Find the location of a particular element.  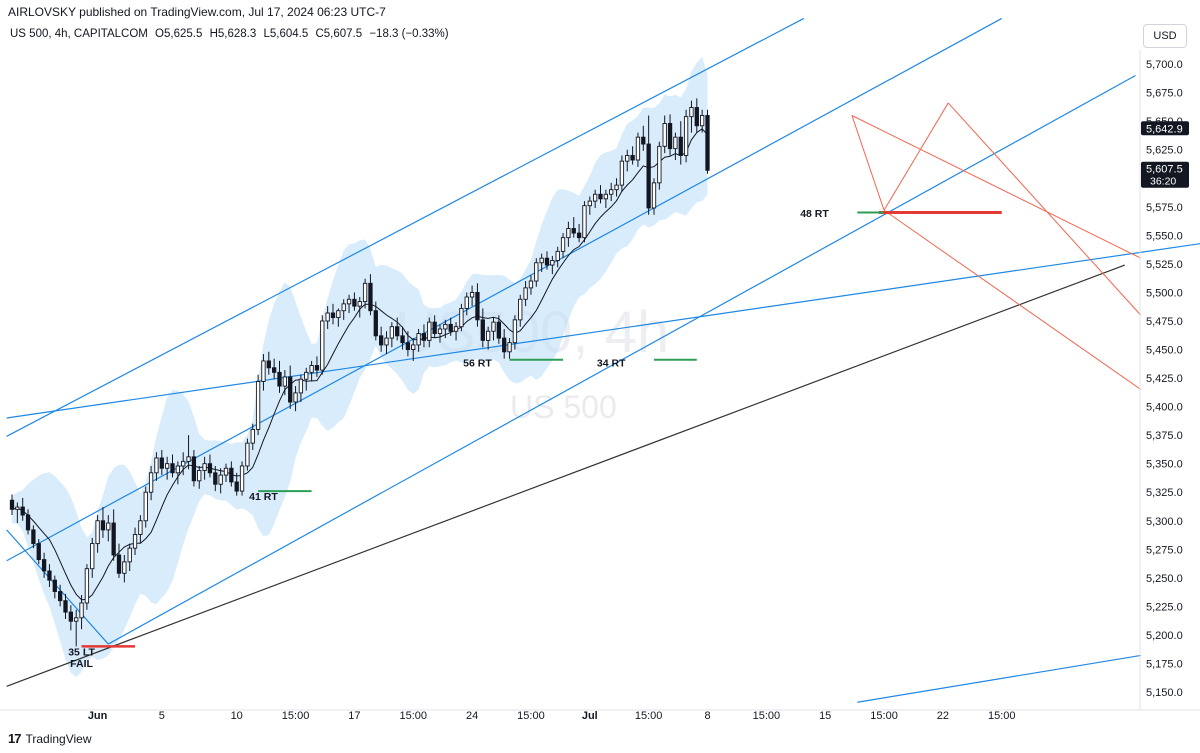

price-tick-label: 5,400.0 is located at coordinates (1164, 408).